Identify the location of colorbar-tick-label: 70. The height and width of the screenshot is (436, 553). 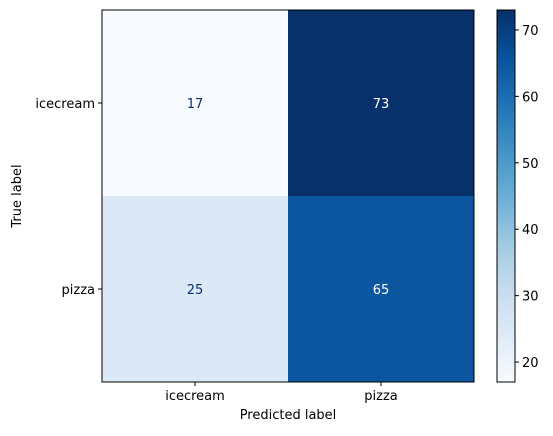
(530, 31).